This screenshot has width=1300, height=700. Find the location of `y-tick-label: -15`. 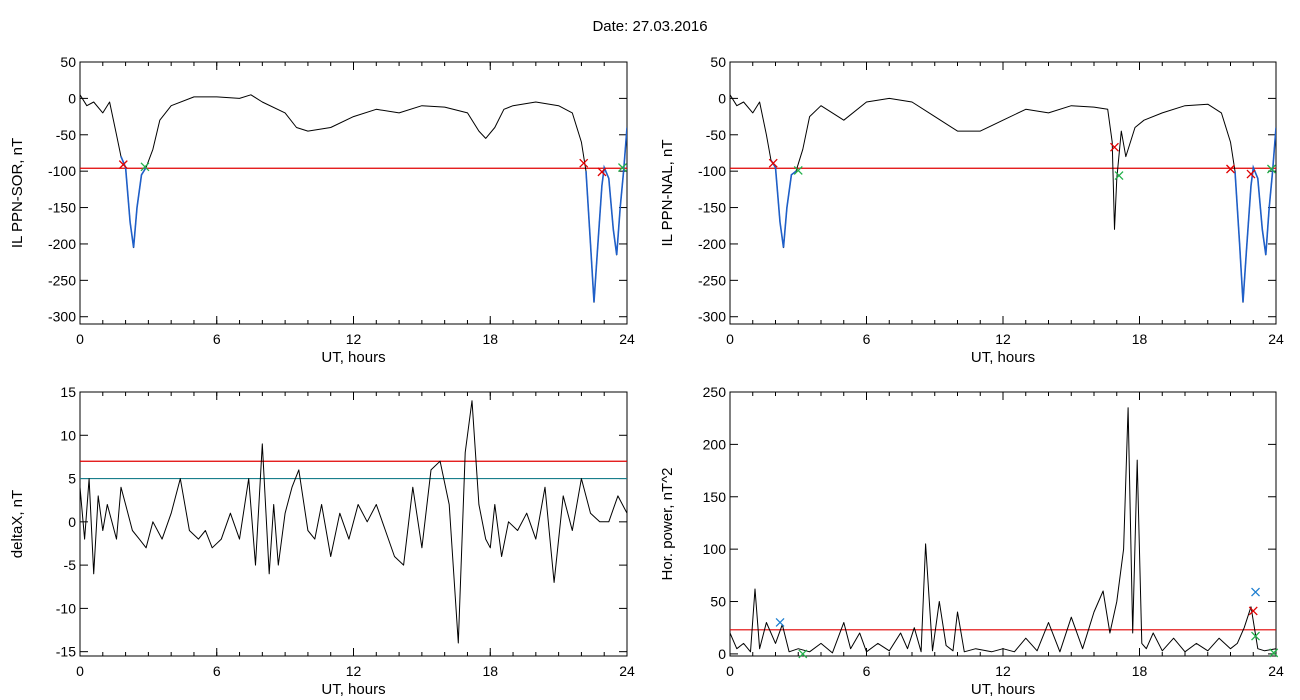

y-tick-label: -15 is located at coordinates (66, 652).